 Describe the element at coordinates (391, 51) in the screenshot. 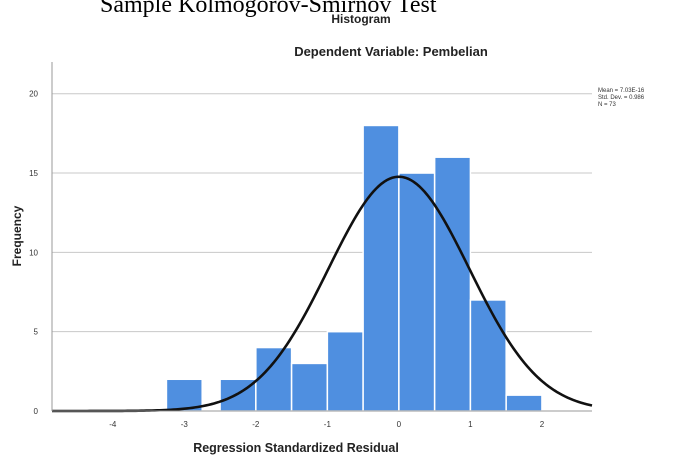

I see `chart-subtitle: Dependent Variable: Pembelian` at that location.